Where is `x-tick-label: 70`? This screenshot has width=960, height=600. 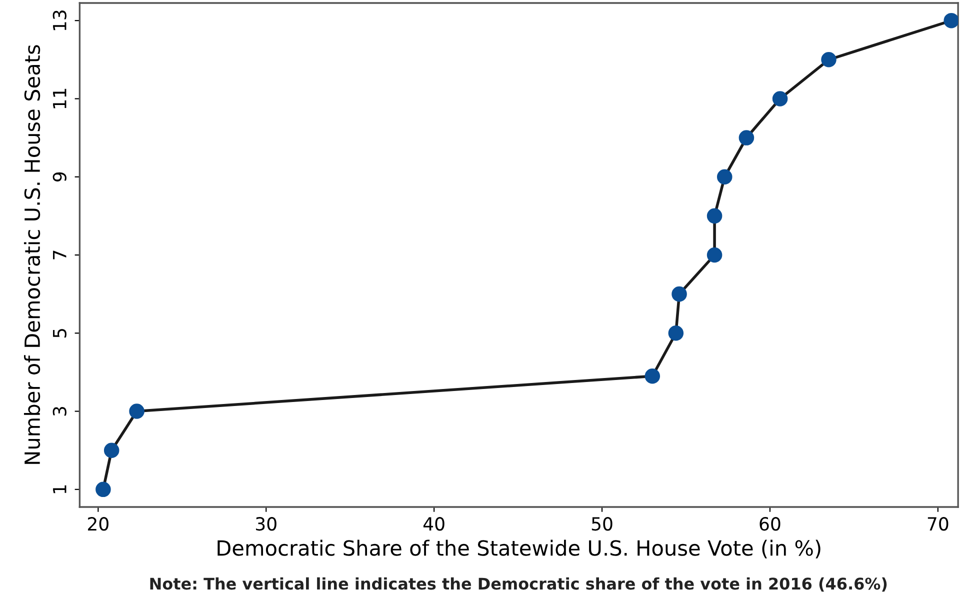 x-tick-label: 70 is located at coordinates (938, 524).